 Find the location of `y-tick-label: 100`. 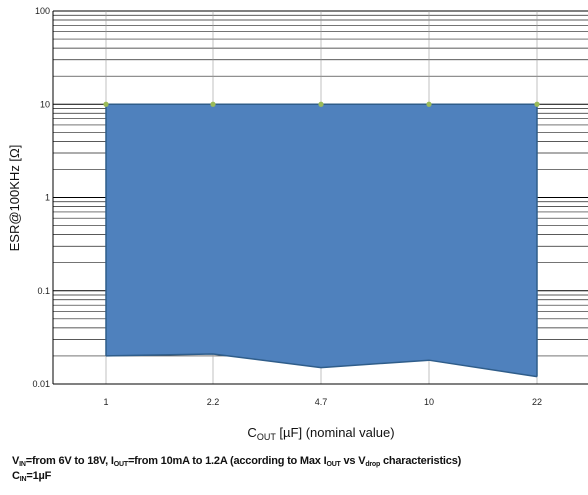

y-tick-label: 100 is located at coordinates (42, 11).